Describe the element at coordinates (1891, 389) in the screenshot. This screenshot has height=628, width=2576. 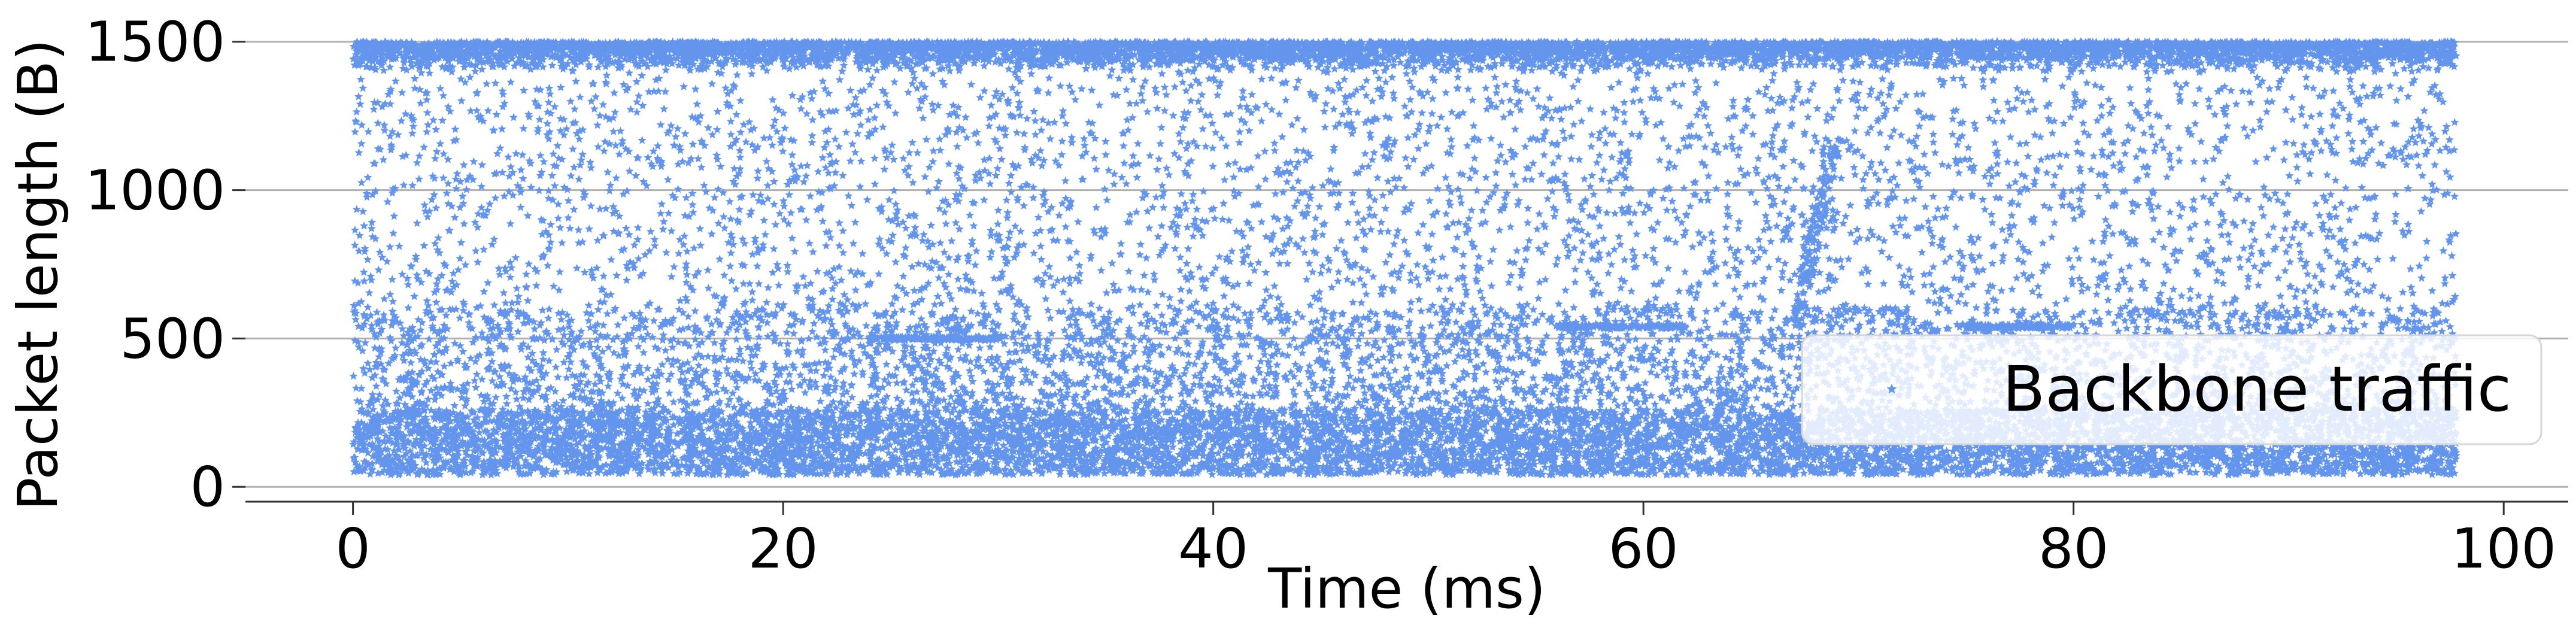
I see `legend-marker-star-icon` at that location.